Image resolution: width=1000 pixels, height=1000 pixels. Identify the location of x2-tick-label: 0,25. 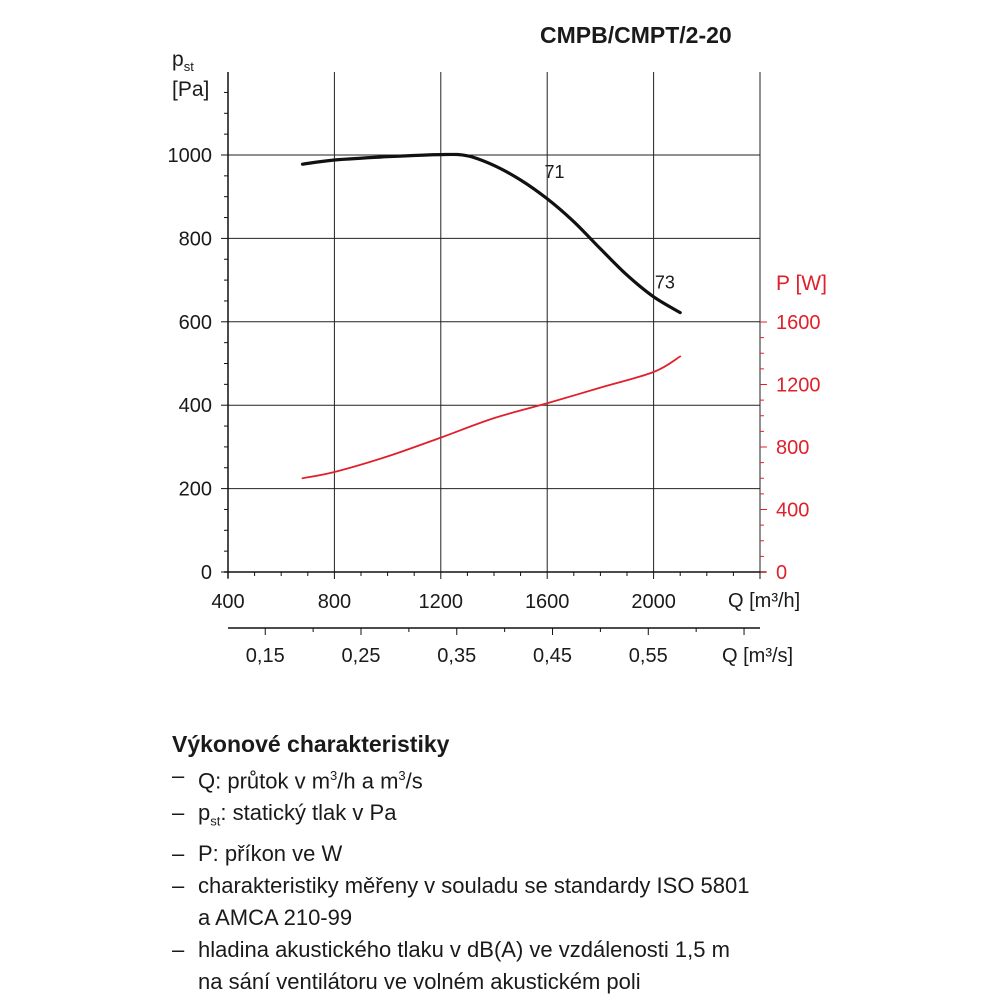
(361, 656).